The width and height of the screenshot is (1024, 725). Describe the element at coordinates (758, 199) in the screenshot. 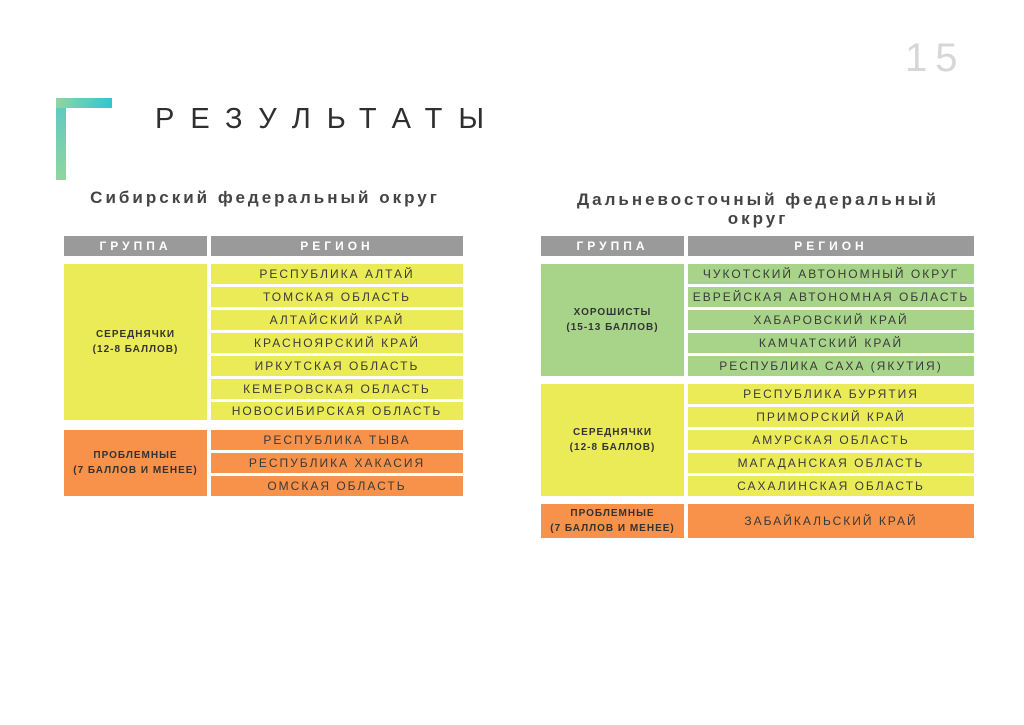

I see `fareast-title-line1: Дальневосточный федеральный` at that location.